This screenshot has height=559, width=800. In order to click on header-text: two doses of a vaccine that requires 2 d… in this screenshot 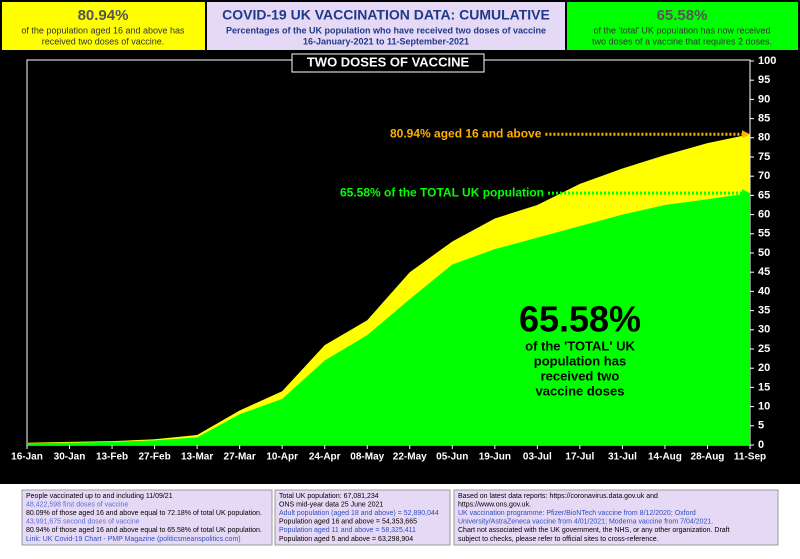, I will do `click(682, 41)`.